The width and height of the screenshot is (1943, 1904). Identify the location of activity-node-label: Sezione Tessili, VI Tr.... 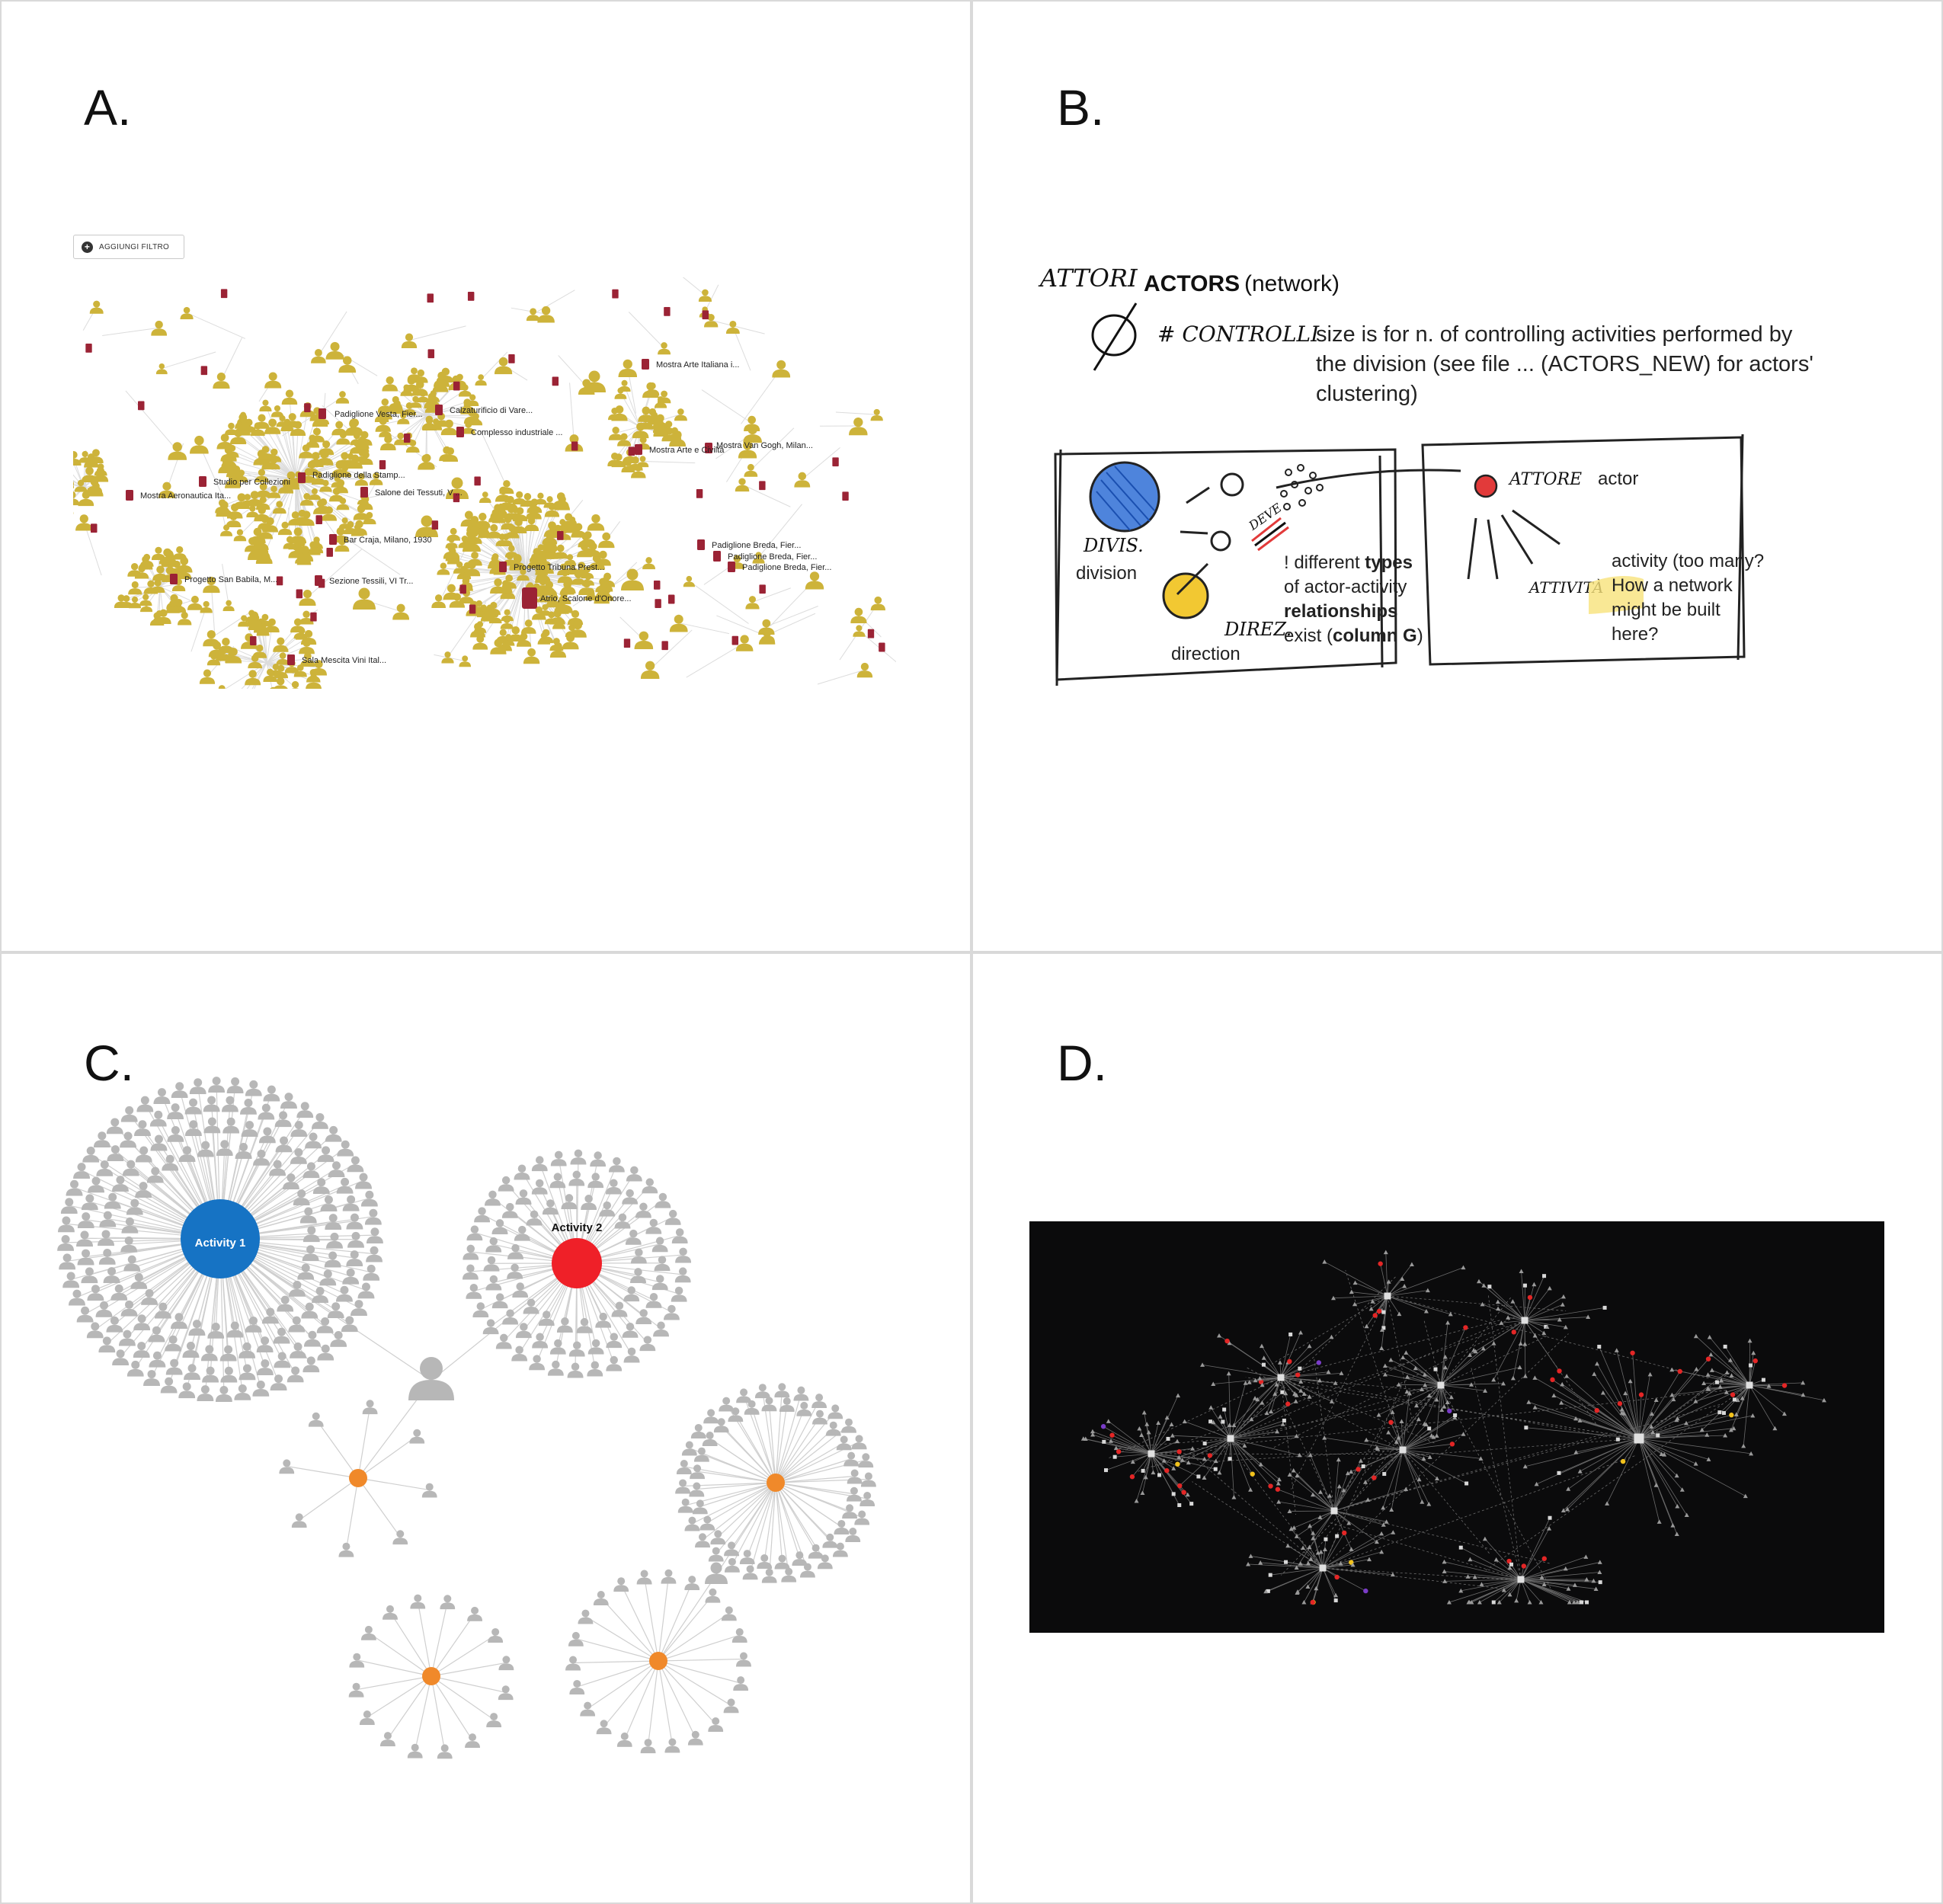
(371, 581).